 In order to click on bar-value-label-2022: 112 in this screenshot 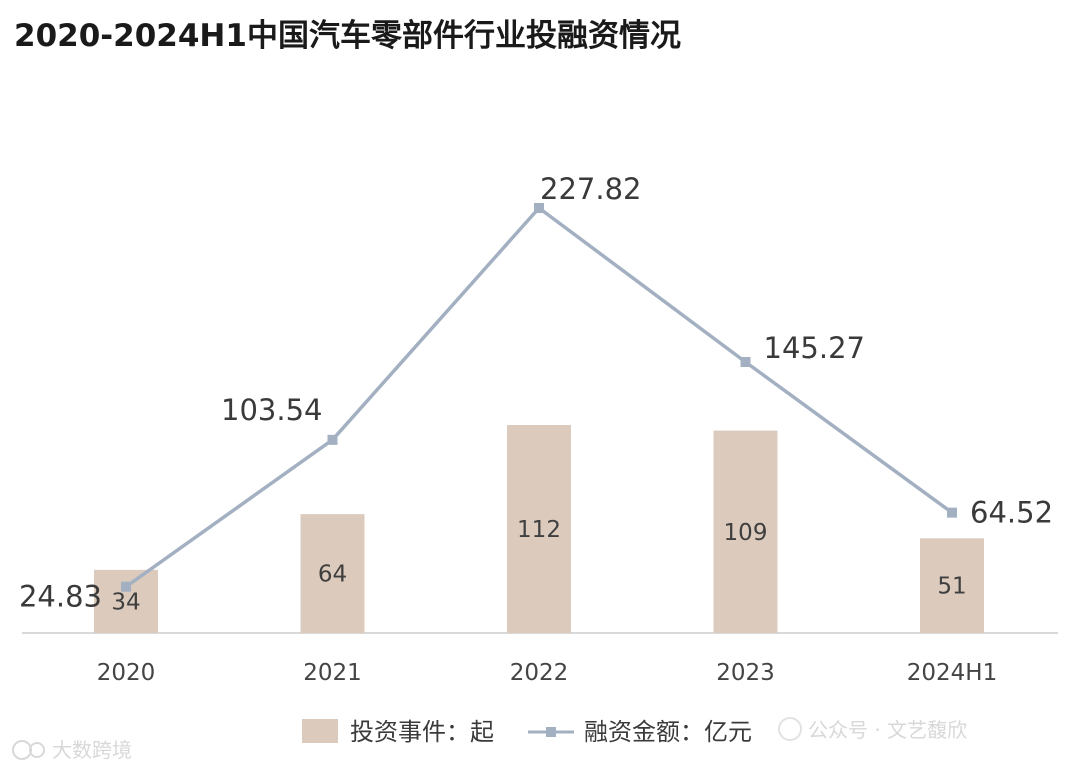, I will do `click(539, 530)`.